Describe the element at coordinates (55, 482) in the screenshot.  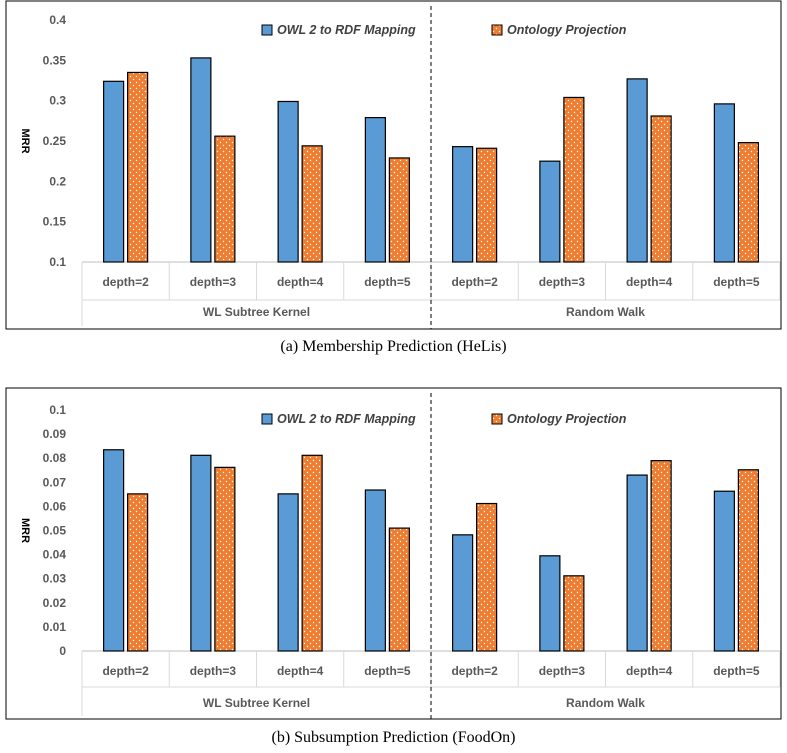
I see `y-tick-label: 0.07` at that location.